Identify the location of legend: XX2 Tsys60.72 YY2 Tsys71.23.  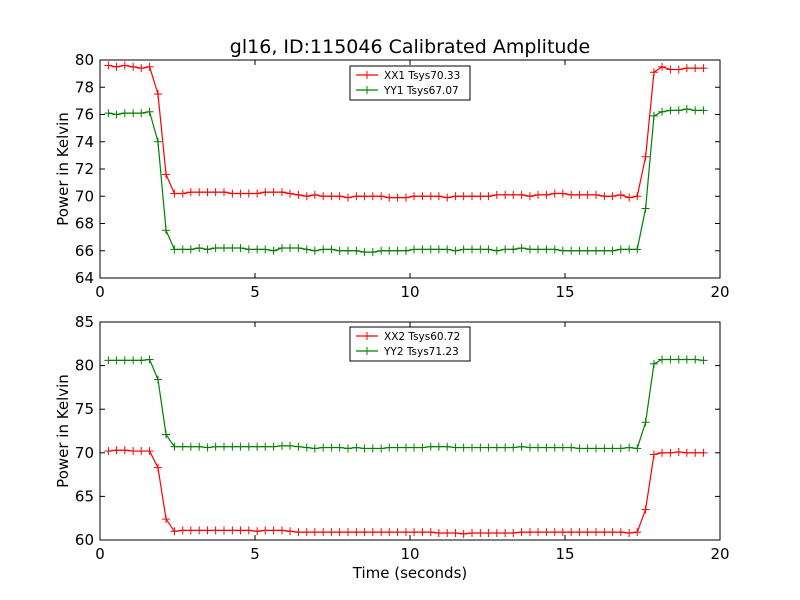
(410, 344).